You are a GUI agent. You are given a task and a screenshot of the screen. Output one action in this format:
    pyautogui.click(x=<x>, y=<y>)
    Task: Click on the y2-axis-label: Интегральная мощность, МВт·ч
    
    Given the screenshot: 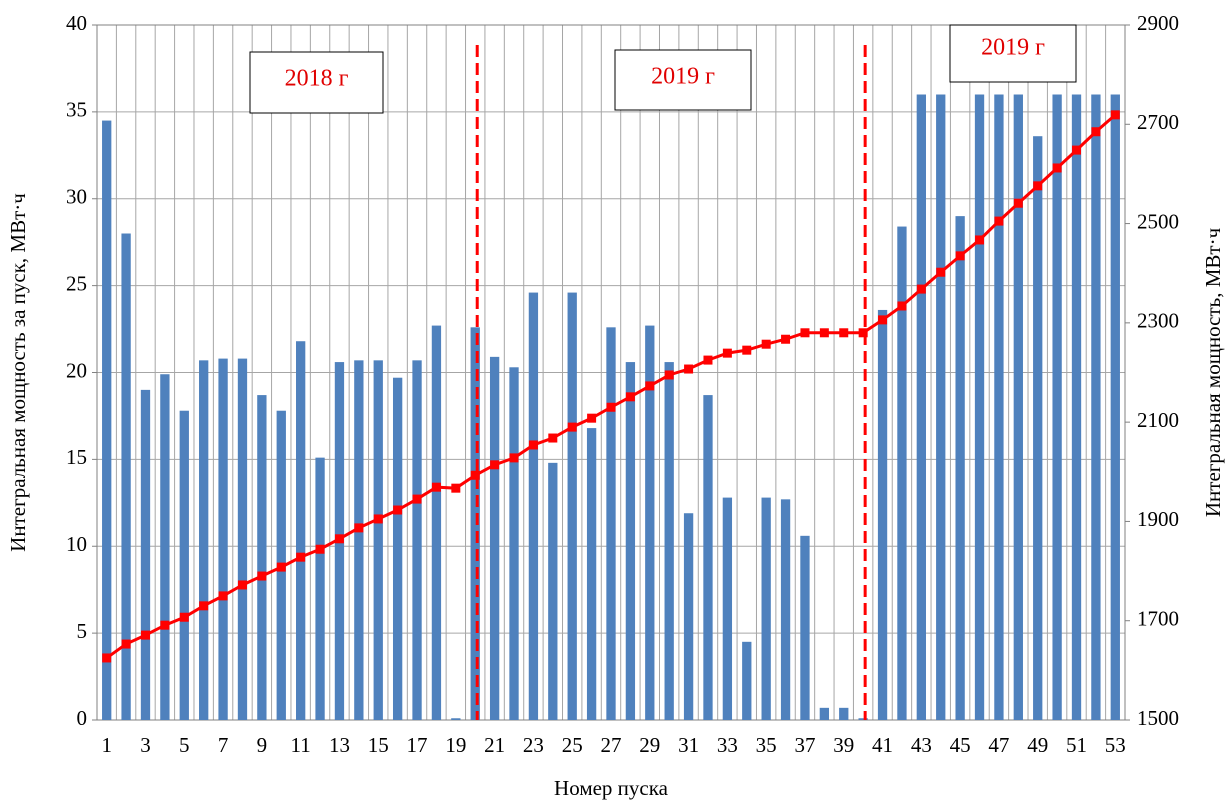 What is the action you would take?
    pyautogui.click(x=1213, y=372)
    